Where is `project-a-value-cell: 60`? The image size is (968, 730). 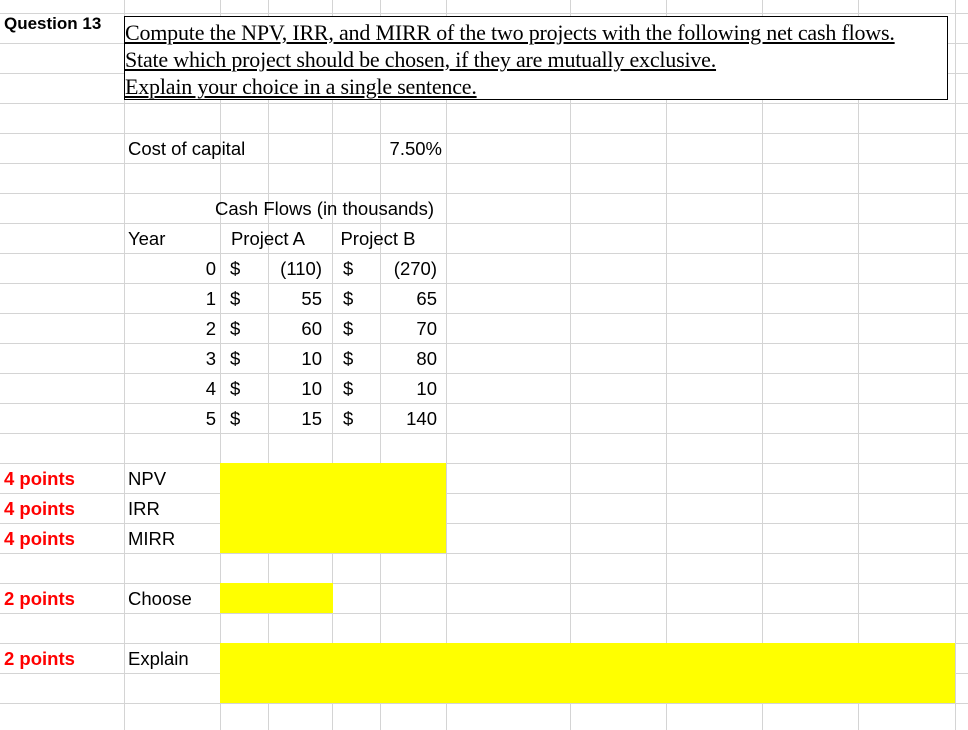 project-a-value-cell: 60 is located at coordinates (311, 328).